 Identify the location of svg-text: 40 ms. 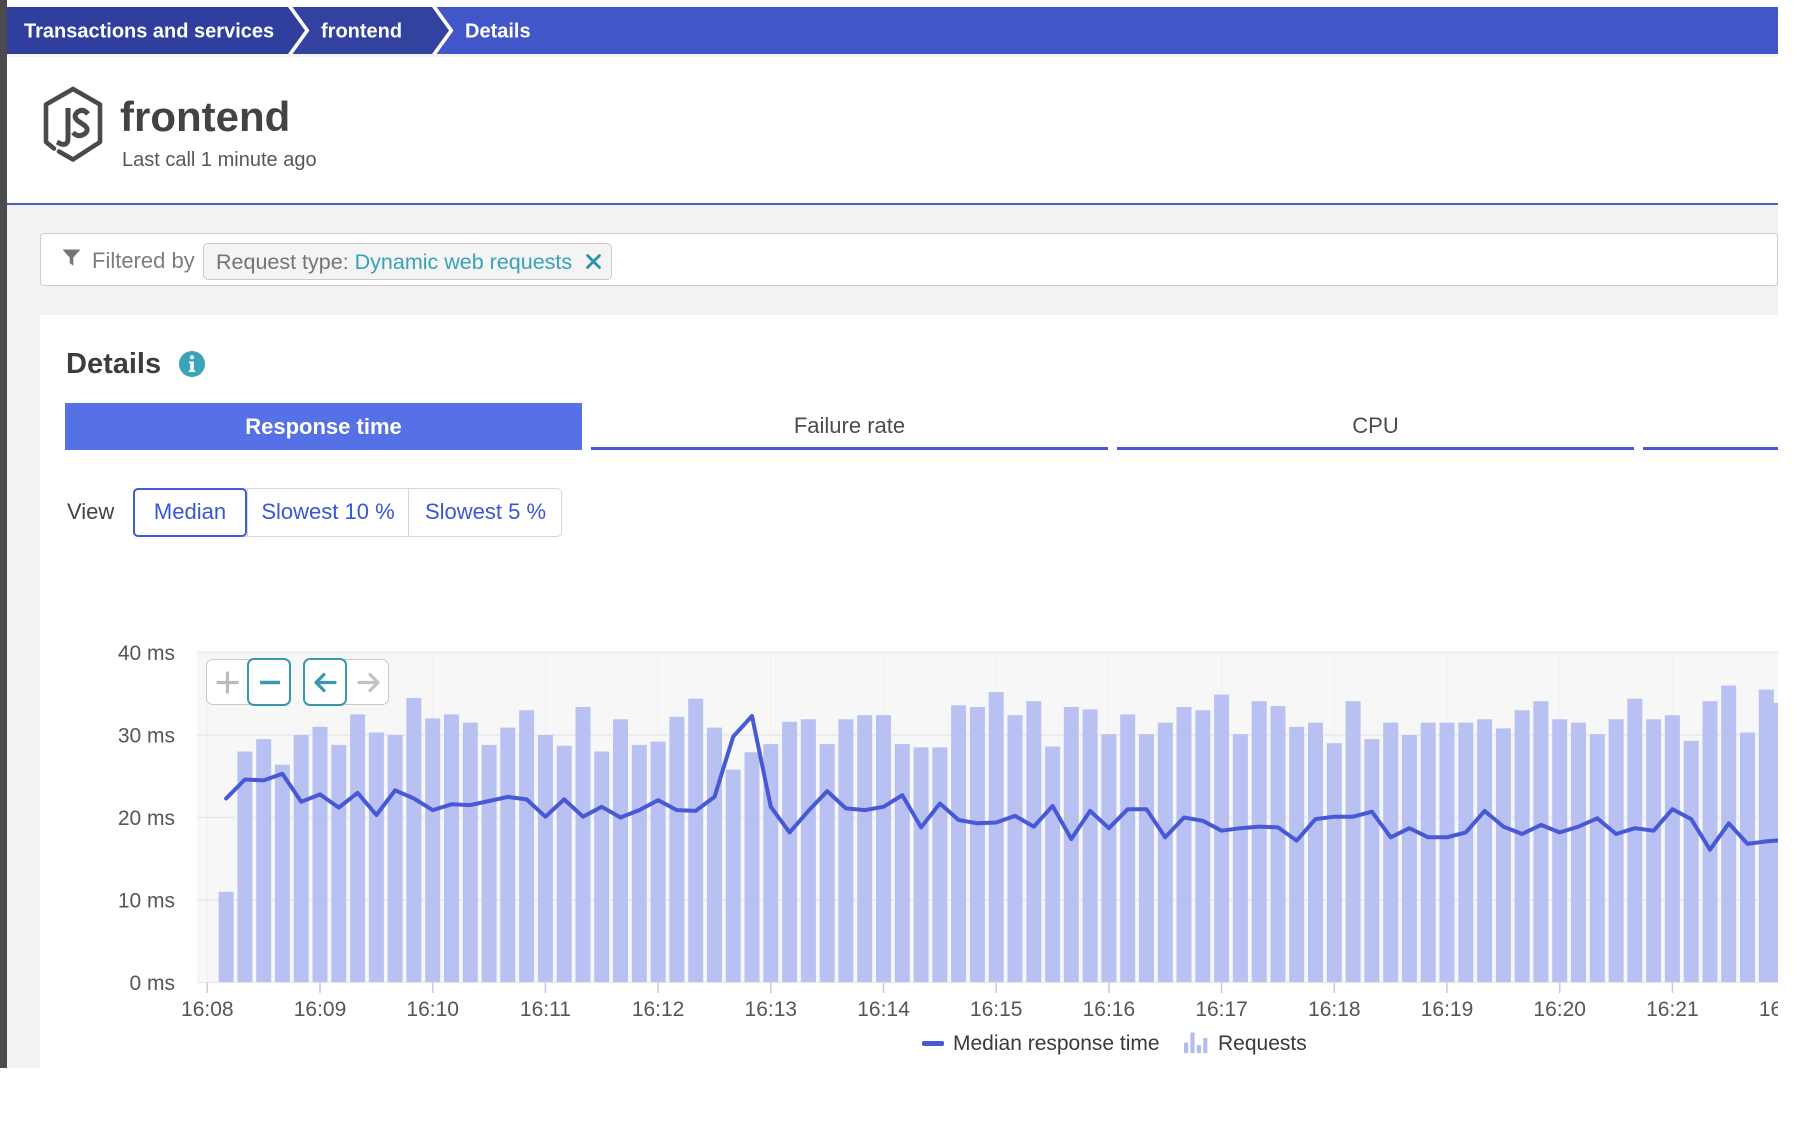
(146, 653).